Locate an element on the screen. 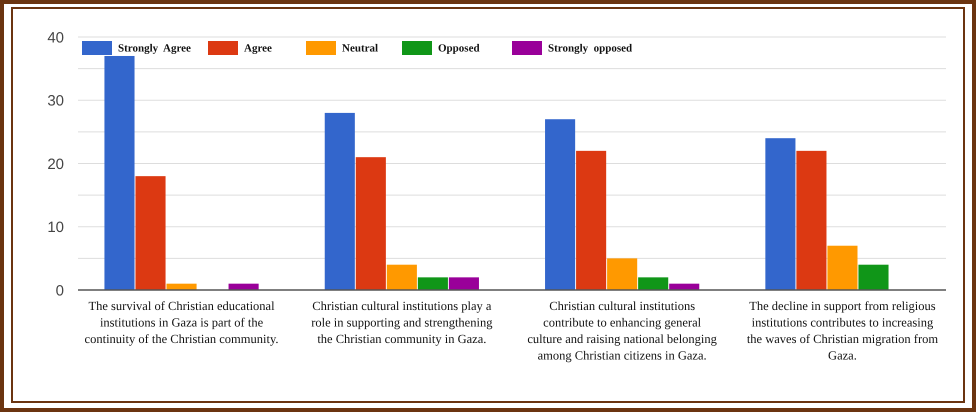 The height and width of the screenshot is (412, 976). legend-label: Strongly opposed is located at coordinates (590, 48).